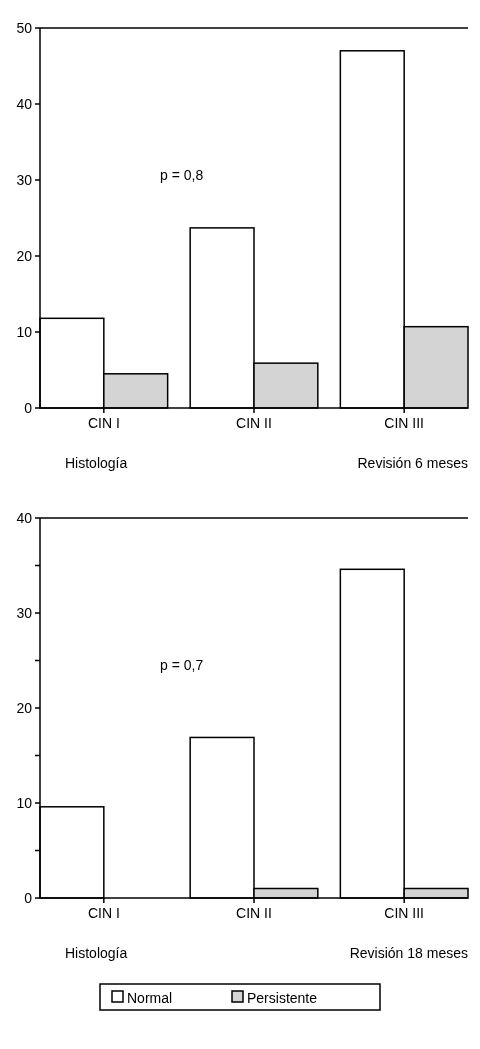 Image resolution: width=480 pixels, height=1049 pixels. I want to click on legend-label: Persistente, so click(282, 997).